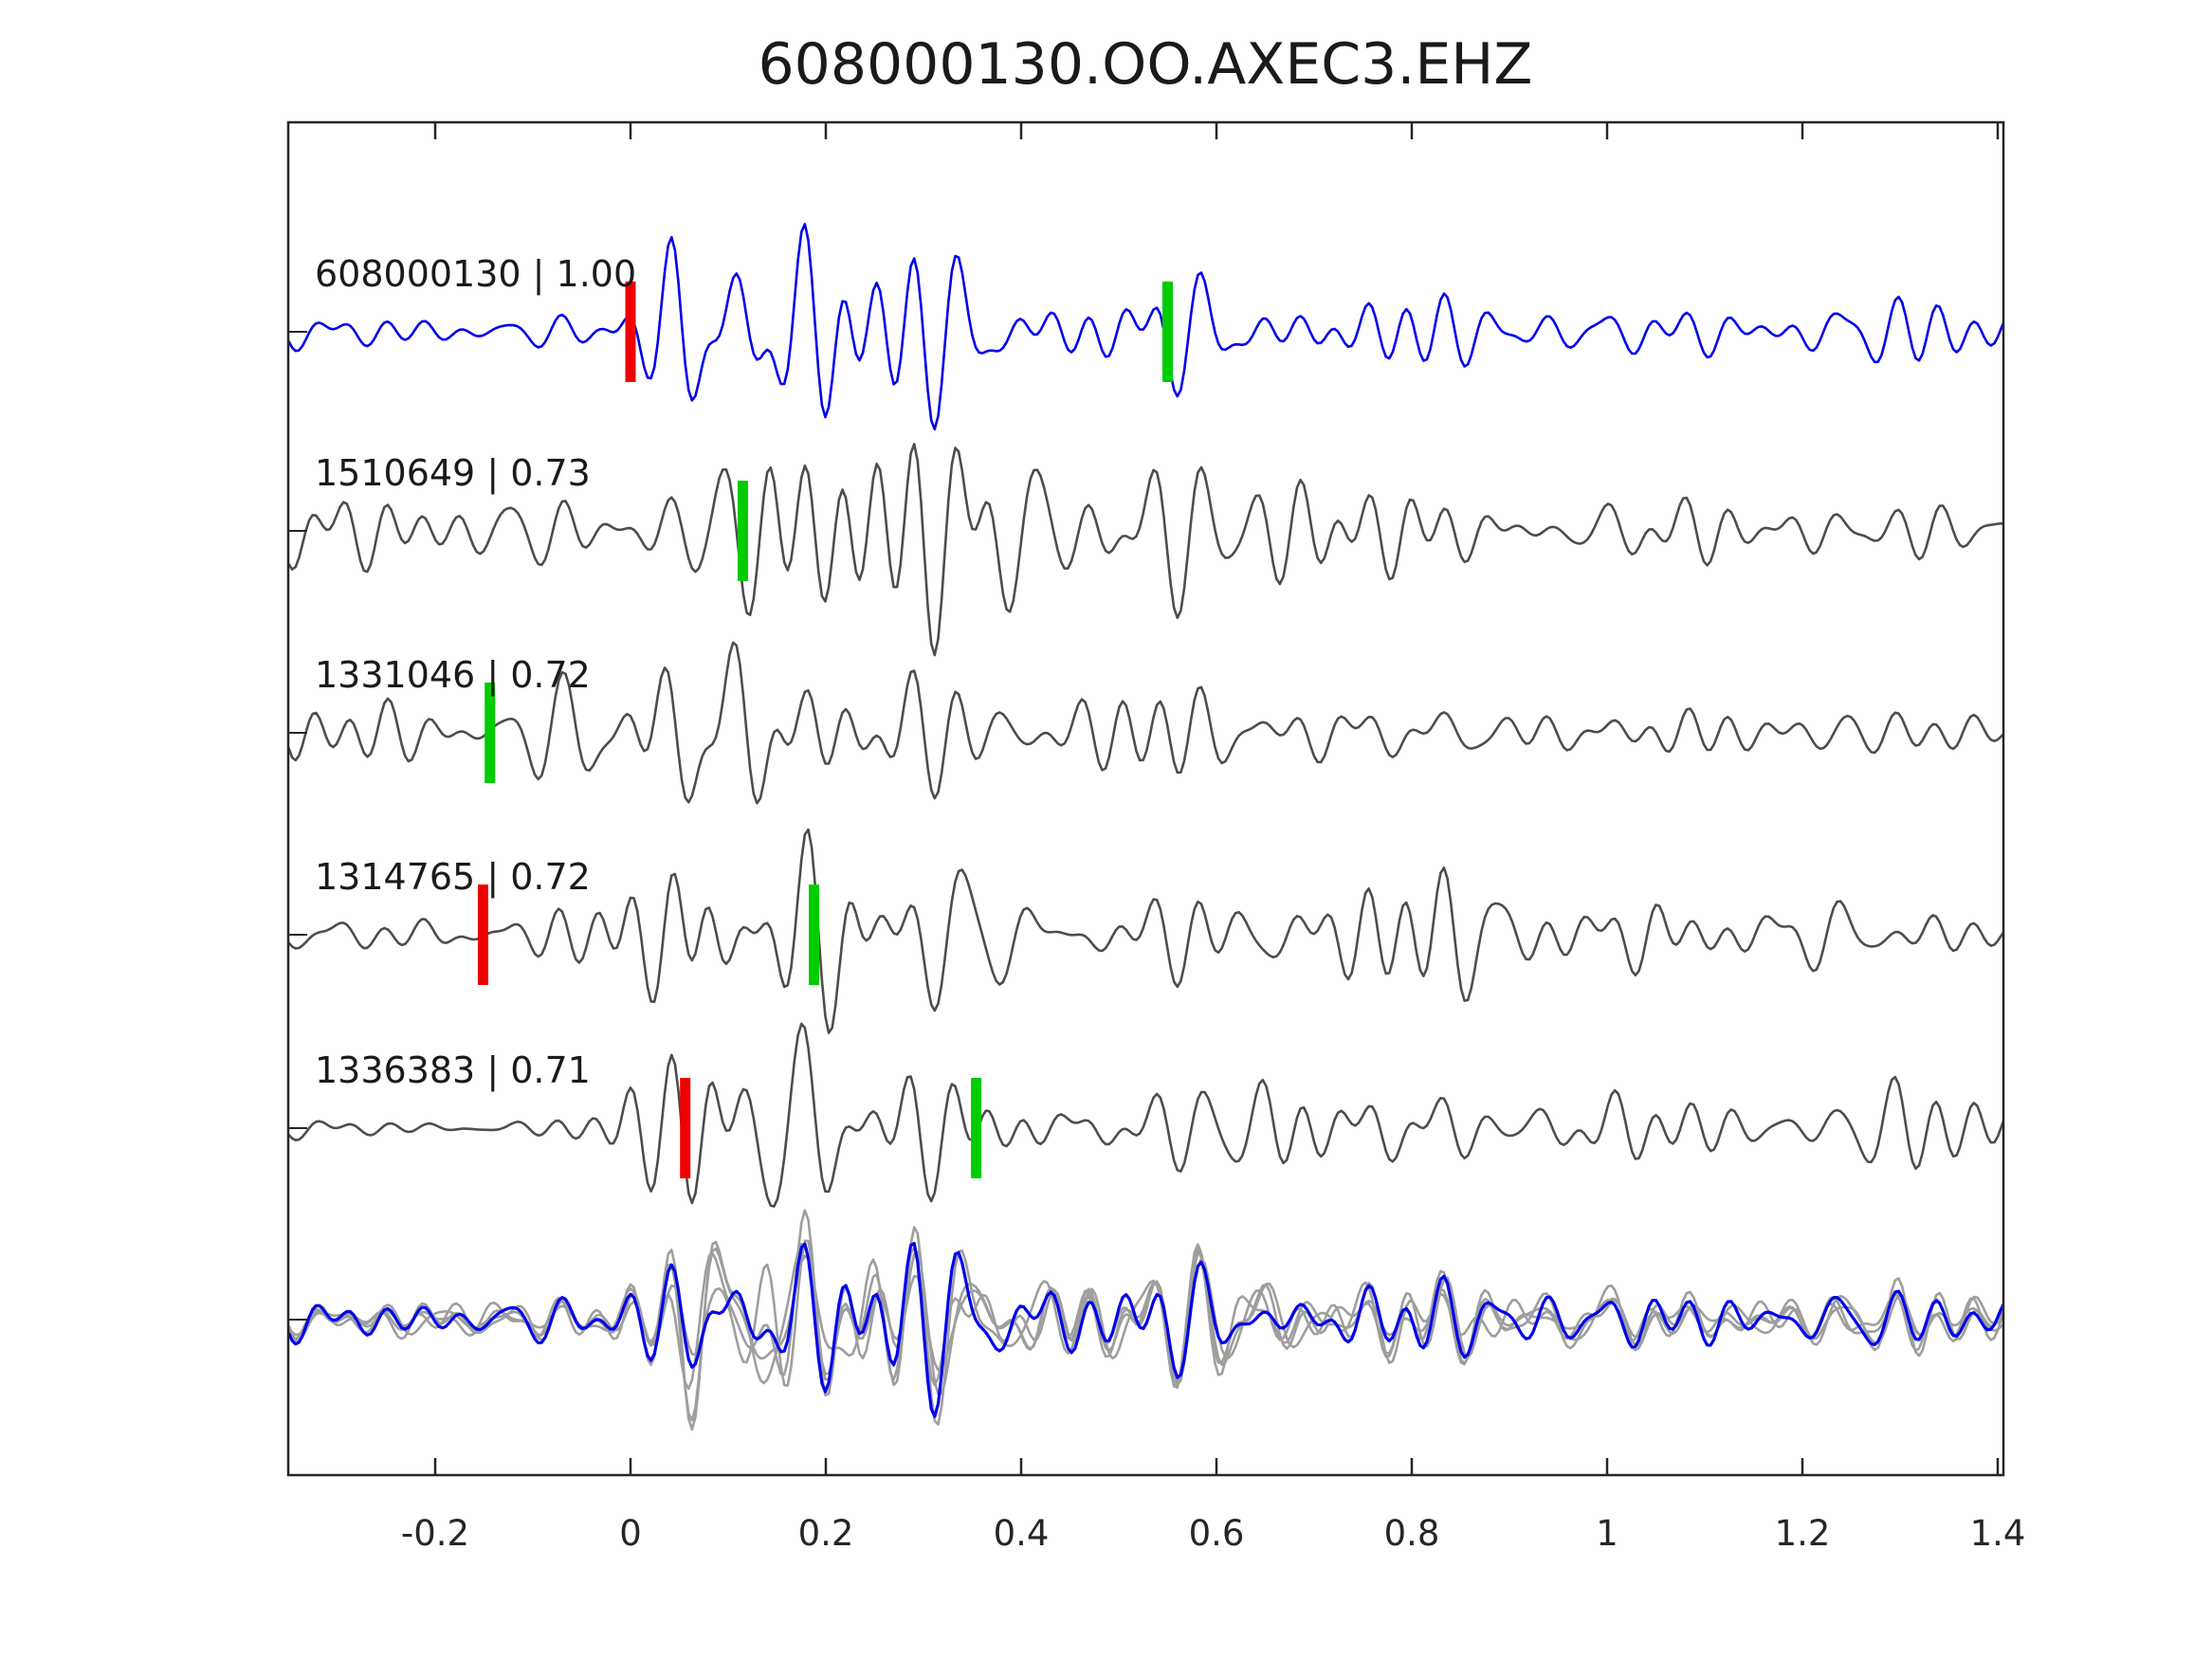 This screenshot has height=1659, width=2212. Describe the element at coordinates (1145, 1329) in the screenshot. I see `overlay-template-trace` at that location.